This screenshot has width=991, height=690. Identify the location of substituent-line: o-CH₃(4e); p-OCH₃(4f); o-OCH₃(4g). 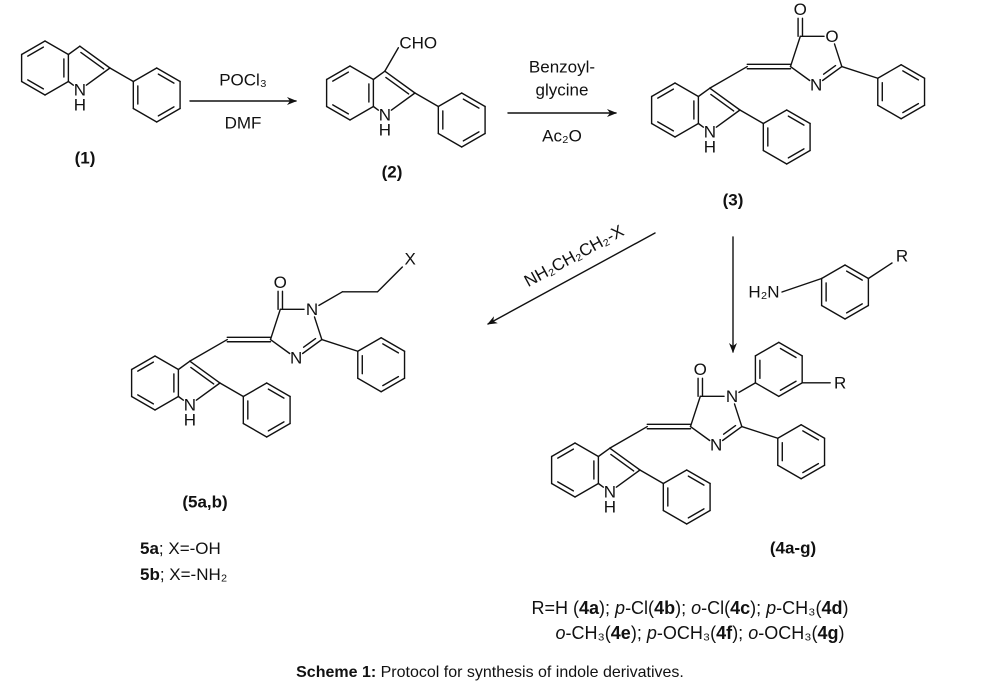
(699, 633).